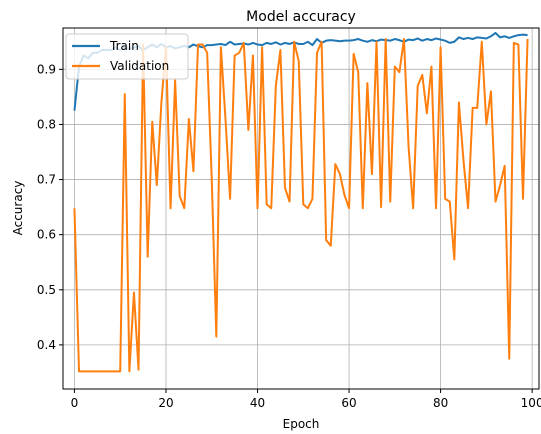 This screenshot has height=434, width=541. Describe the element at coordinates (46, 290) in the screenshot. I see `y-tick-label: 0.5` at that location.